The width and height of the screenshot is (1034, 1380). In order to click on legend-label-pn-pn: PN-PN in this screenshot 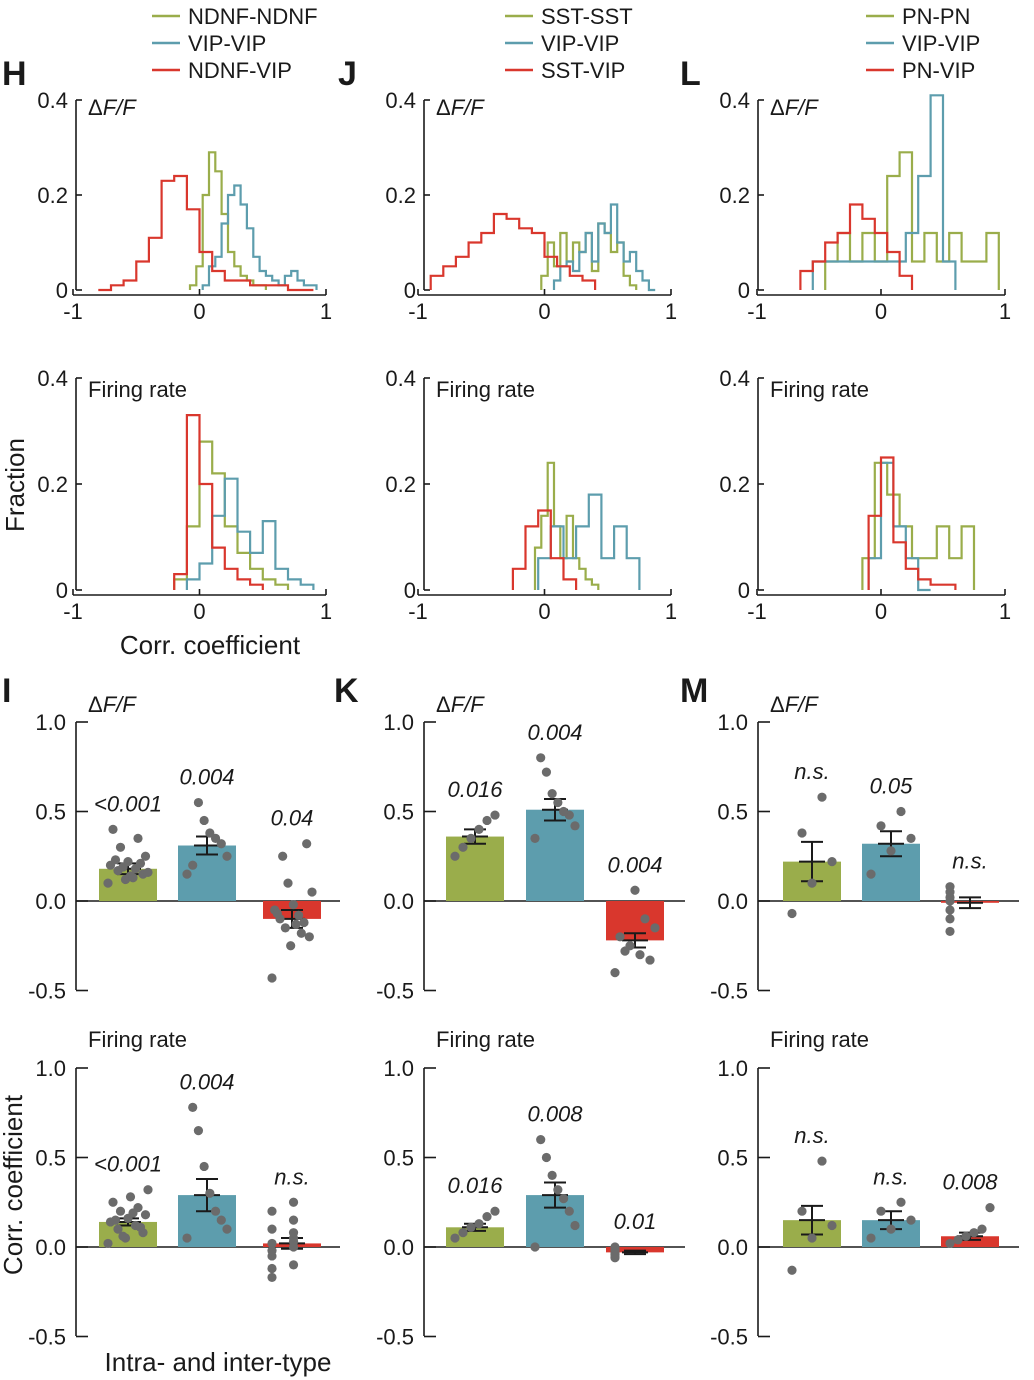, I will do `click(936, 16)`.